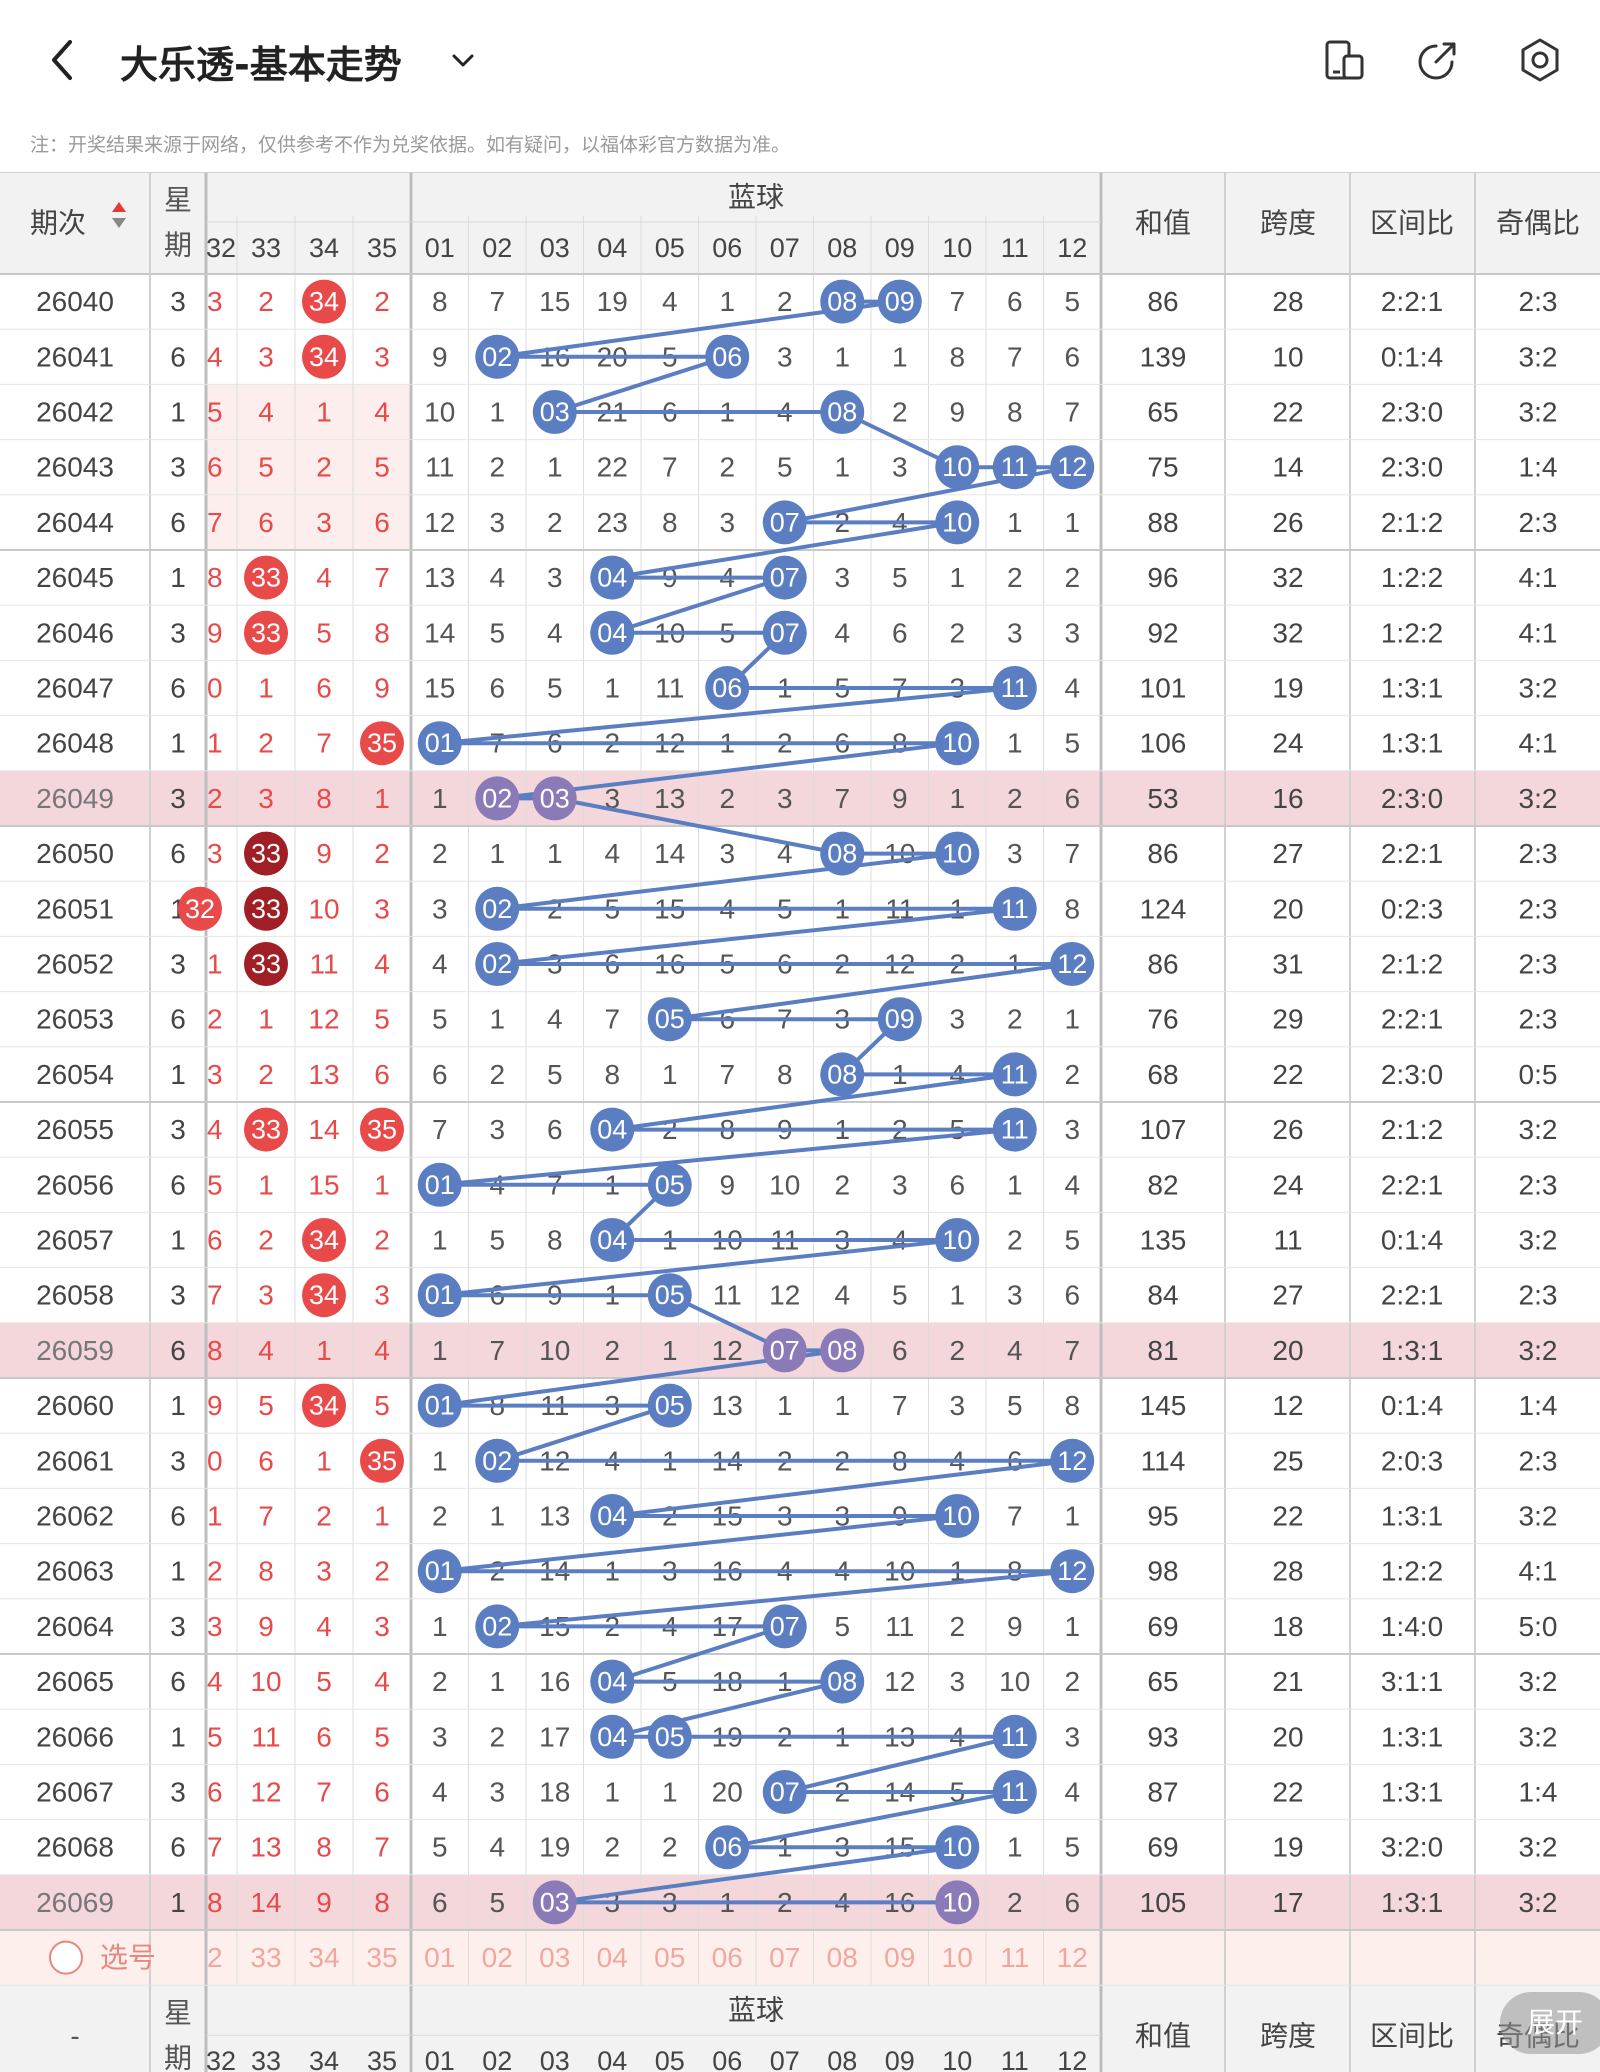 This screenshot has width=1600, height=2072. I want to click on select-blue-number: 03, so click(554, 1957).